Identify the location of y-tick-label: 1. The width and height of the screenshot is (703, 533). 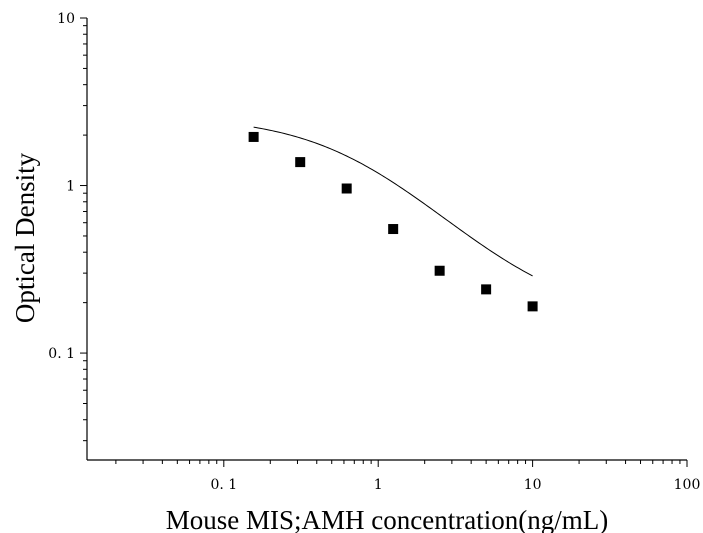
(70, 187).